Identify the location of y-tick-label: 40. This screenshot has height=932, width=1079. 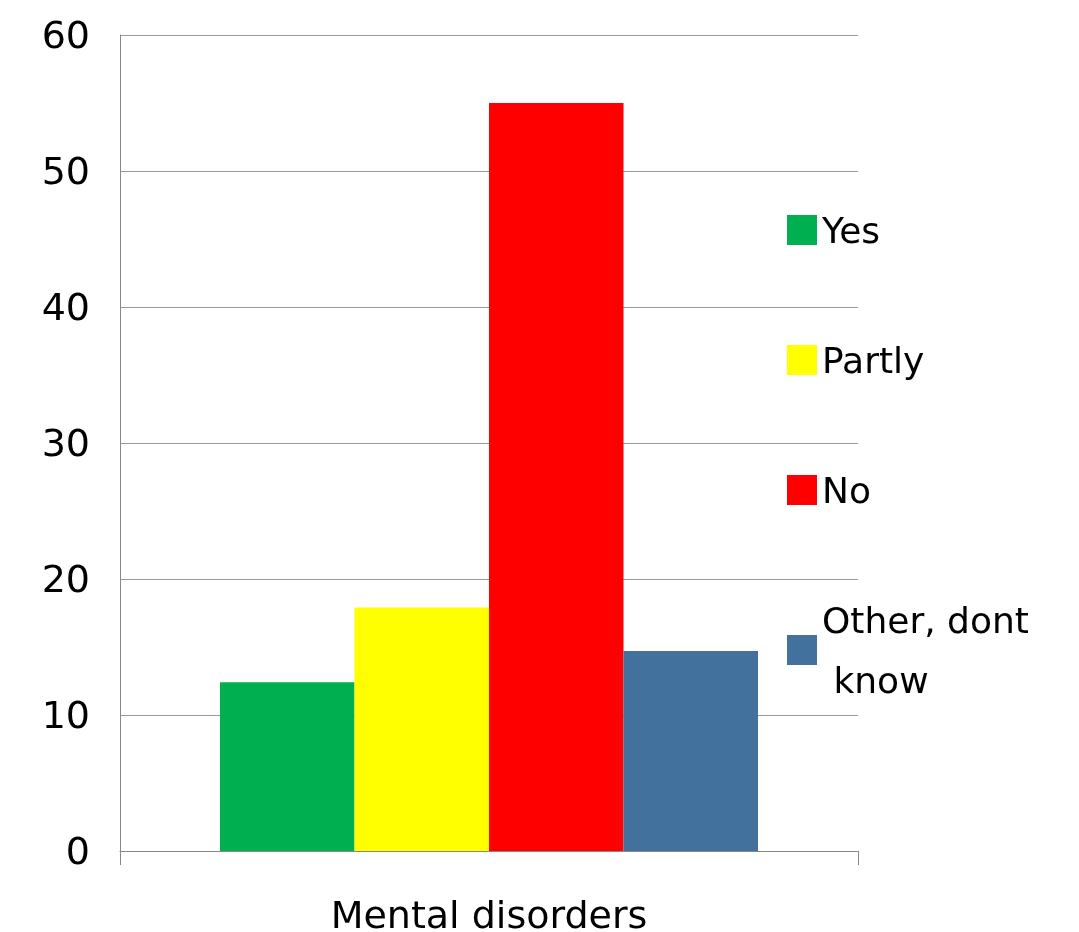
(65, 307).